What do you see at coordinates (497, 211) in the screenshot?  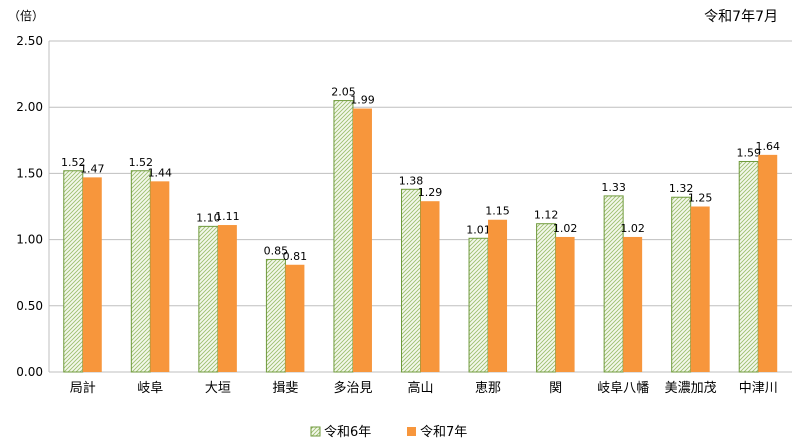 I see `data-label: 1.15` at bounding box center [497, 211].